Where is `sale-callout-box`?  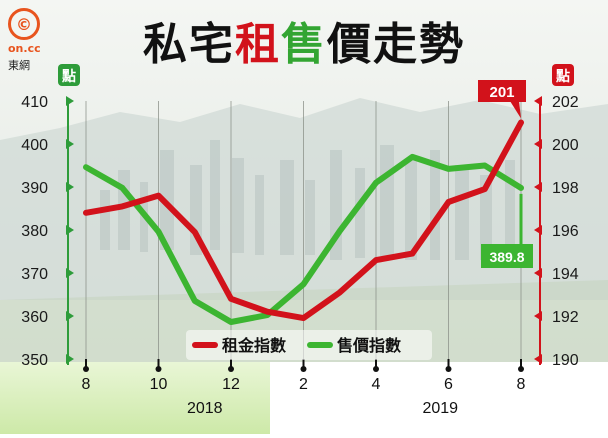 sale-callout-box is located at coordinates (507, 256).